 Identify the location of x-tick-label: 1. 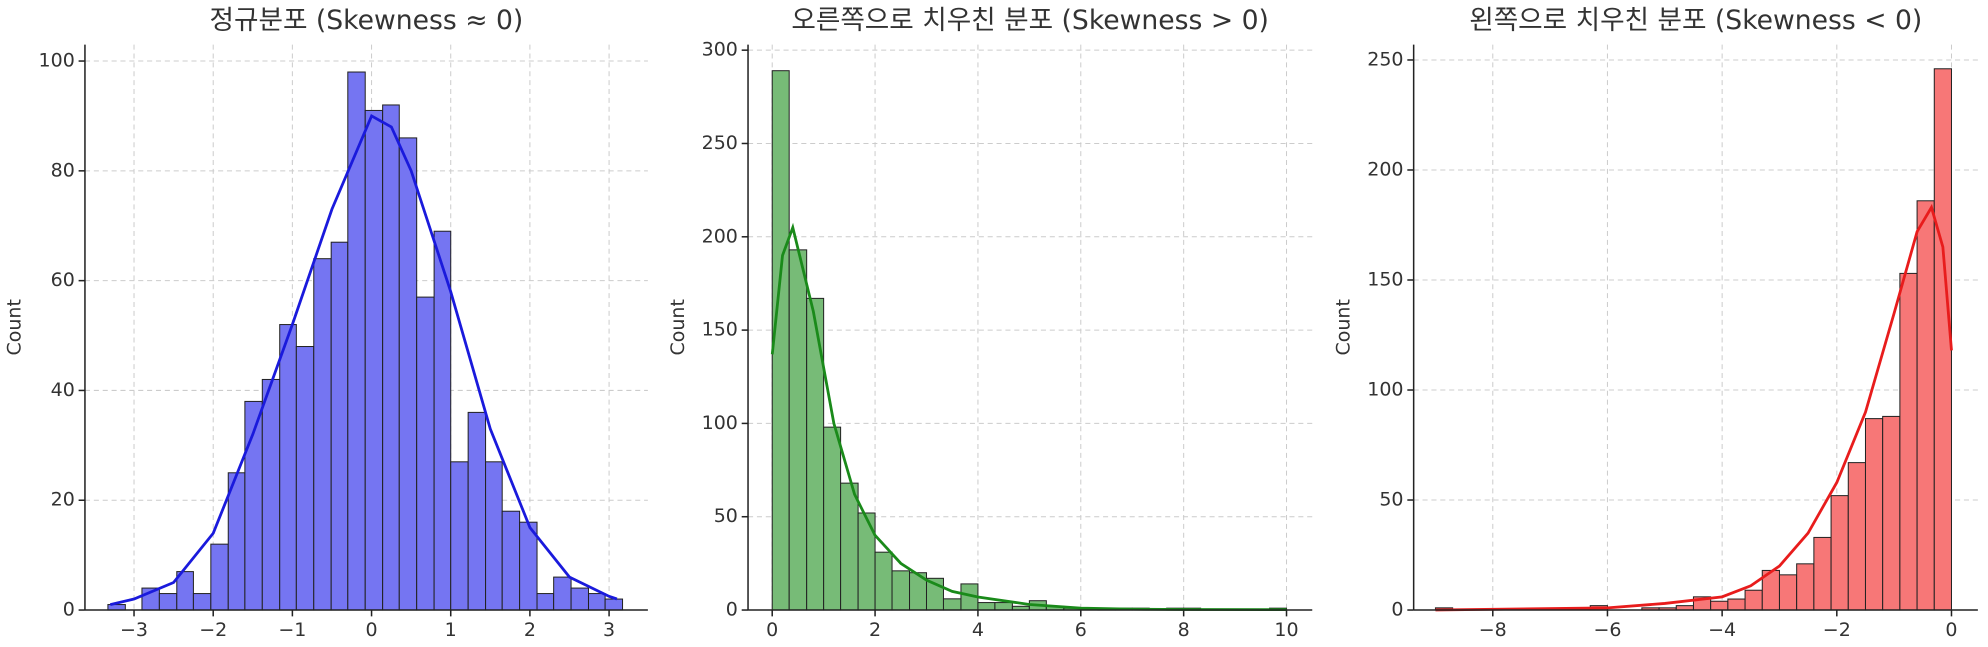
(451, 630).